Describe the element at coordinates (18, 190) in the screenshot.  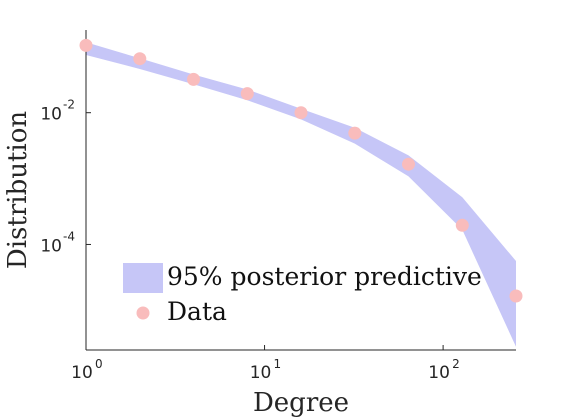
I see `y-axis-title: Distribution` at that location.